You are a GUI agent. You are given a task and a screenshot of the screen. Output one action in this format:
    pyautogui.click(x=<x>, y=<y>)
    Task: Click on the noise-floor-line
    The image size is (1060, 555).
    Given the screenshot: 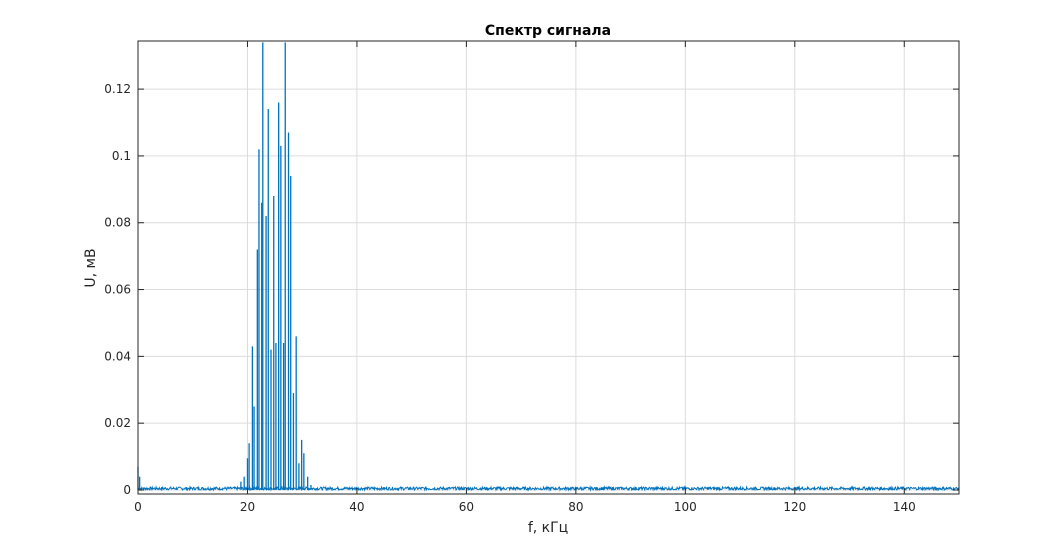 What is the action you would take?
    pyautogui.click(x=548, y=488)
    